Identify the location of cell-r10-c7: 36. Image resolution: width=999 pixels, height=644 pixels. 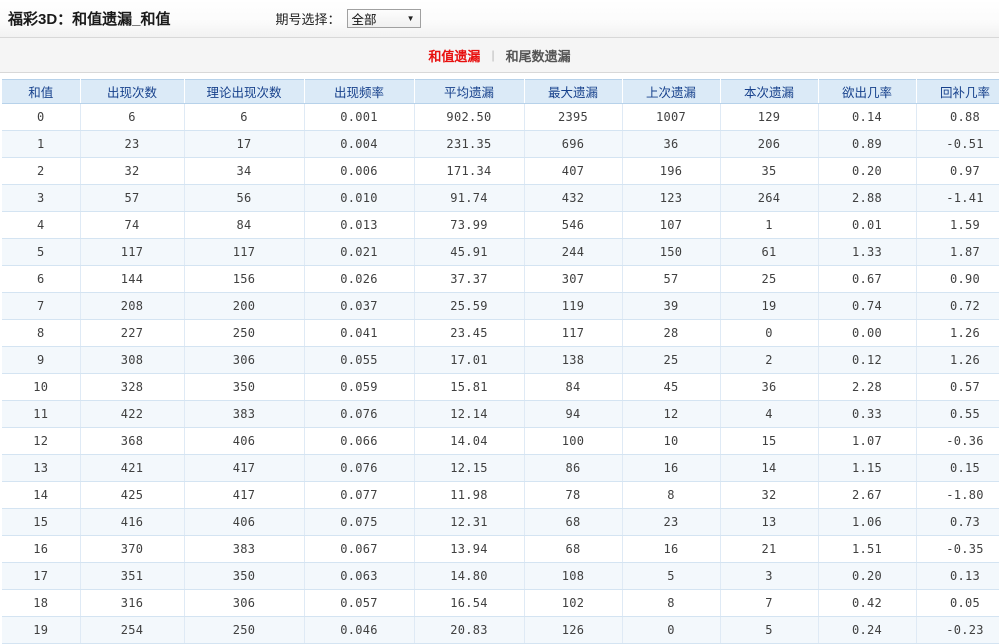
(769, 387).